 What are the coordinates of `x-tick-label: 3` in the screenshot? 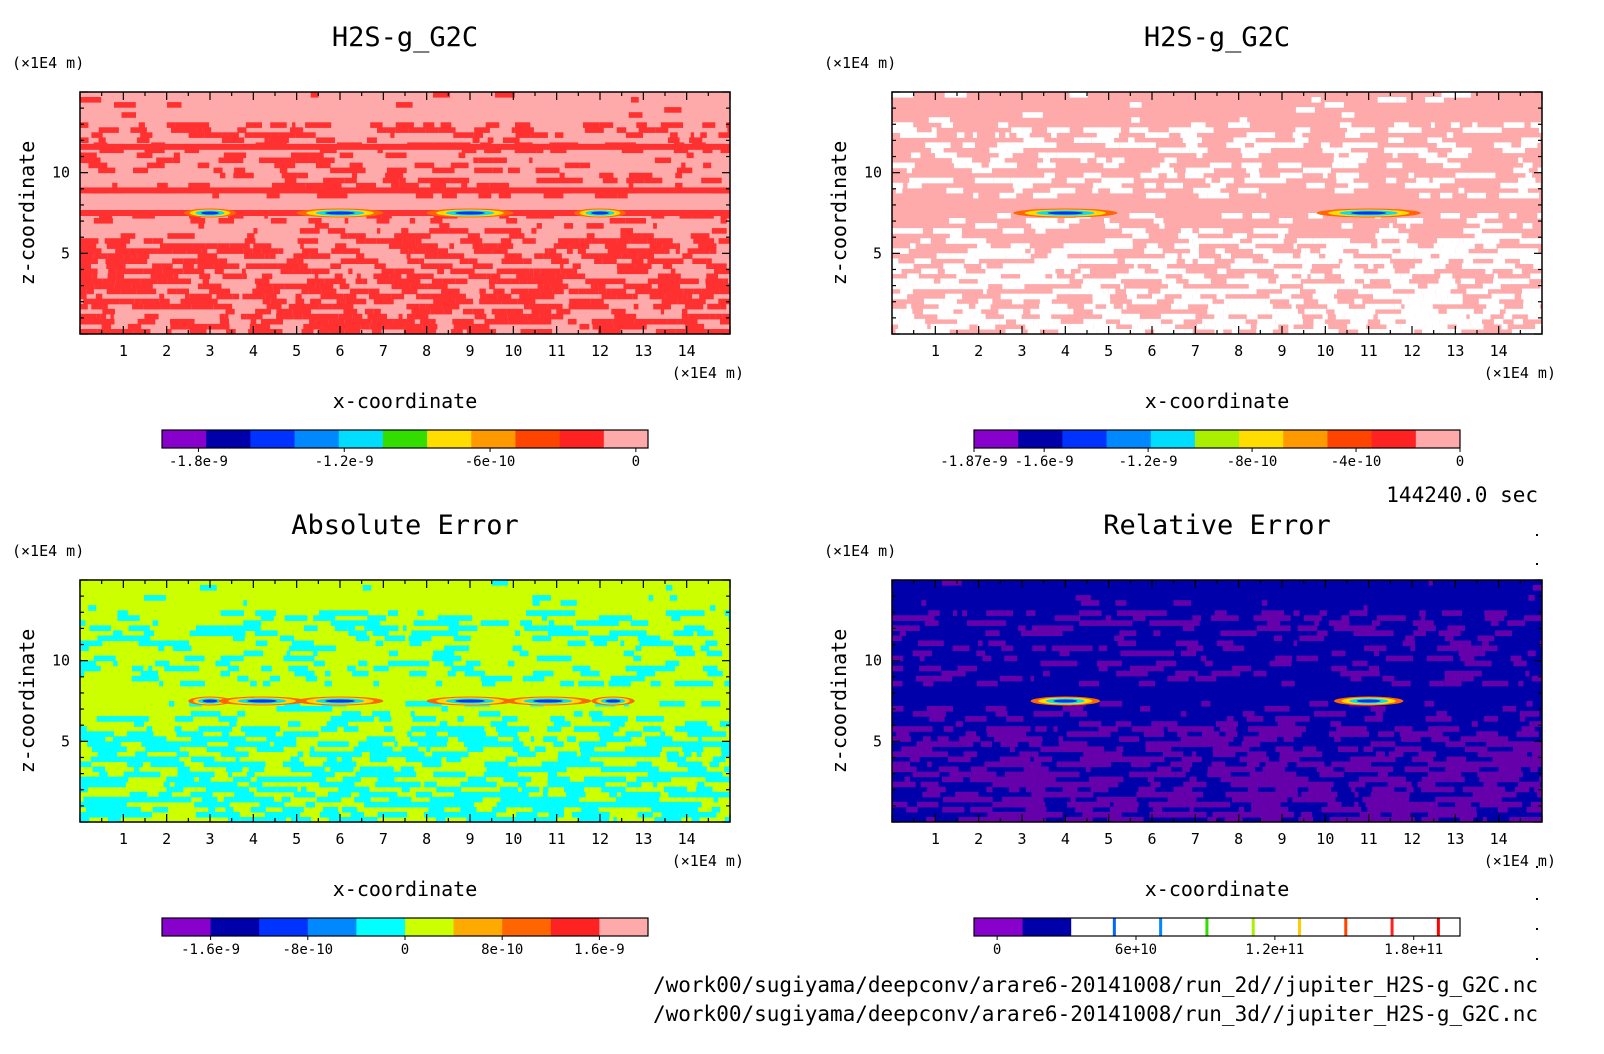 It's located at (209, 839).